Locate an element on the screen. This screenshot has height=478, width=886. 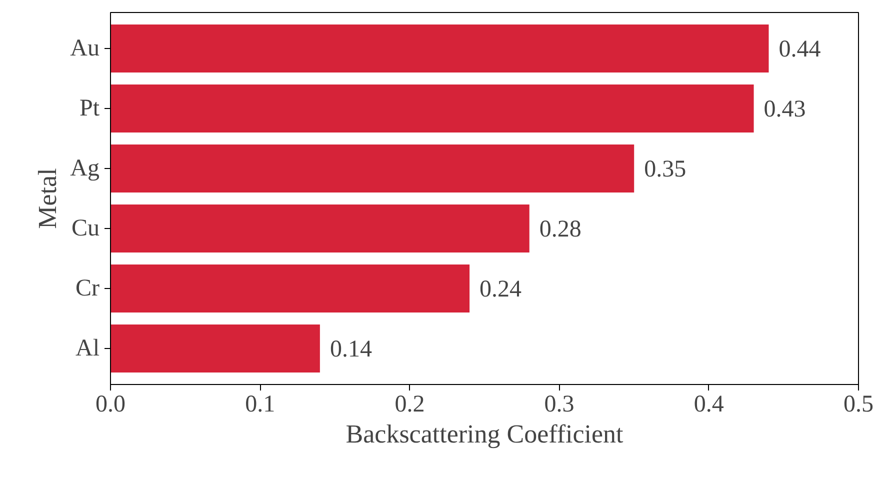
x-tick-label: 0.0 is located at coordinates (111, 405).